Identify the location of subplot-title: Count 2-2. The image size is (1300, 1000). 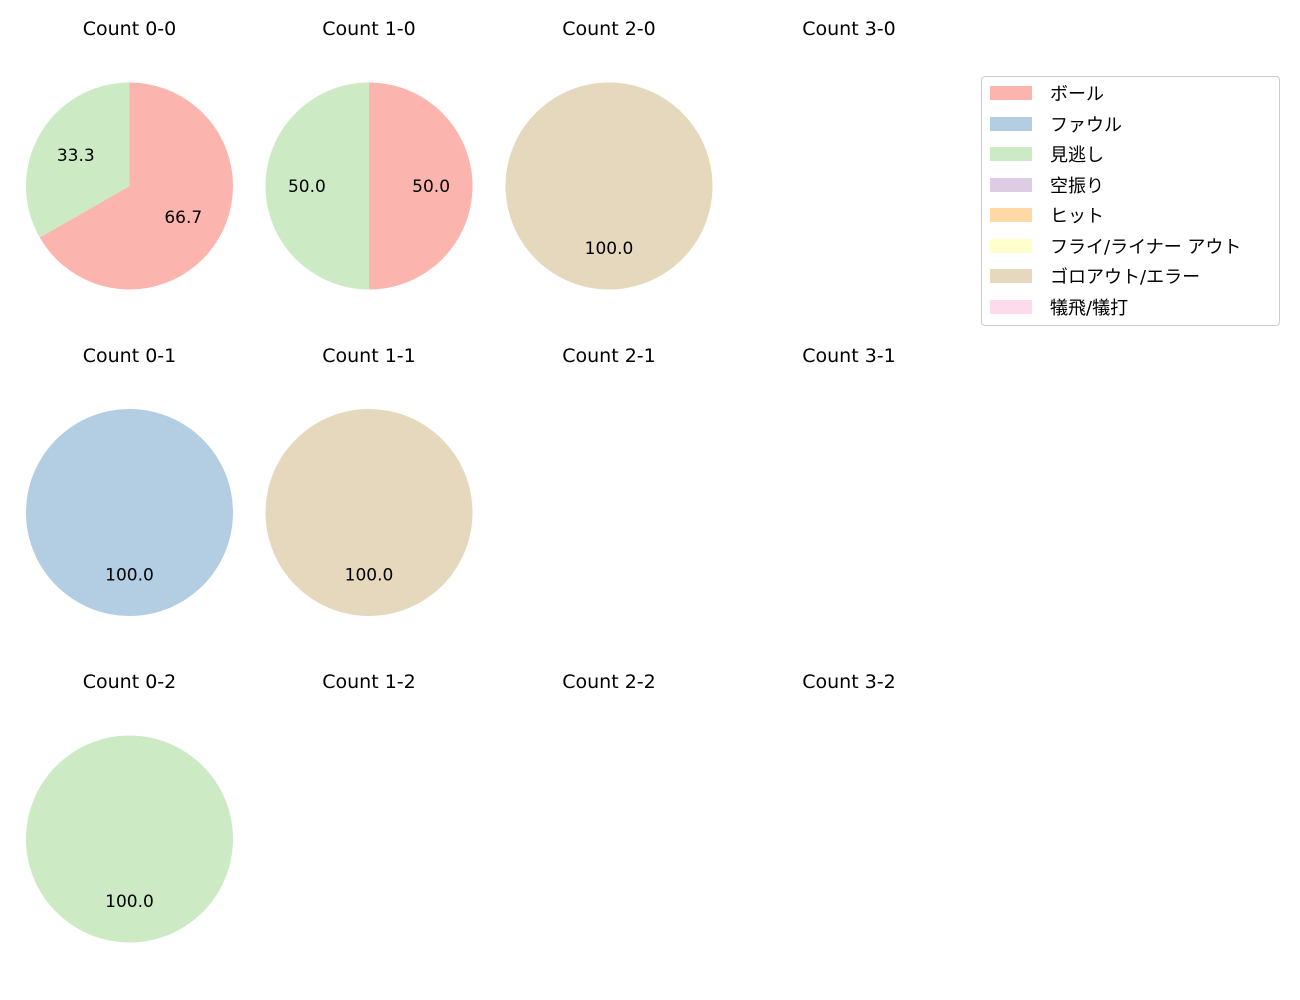
(609, 682).